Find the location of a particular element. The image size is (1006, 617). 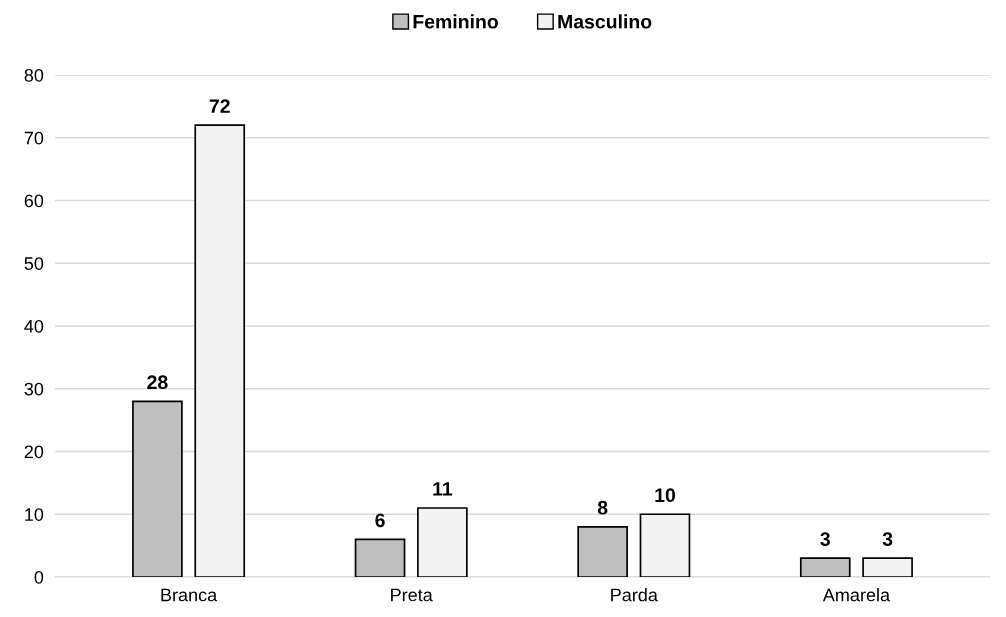

y-tick-label: 20 is located at coordinates (34, 452).